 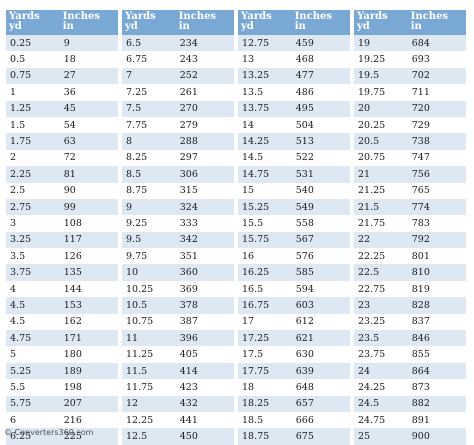 What do you see at coordinates (178, 174) in the screenshot?
I see `table-row: 8.5 306` at bounding box center [178, 174].